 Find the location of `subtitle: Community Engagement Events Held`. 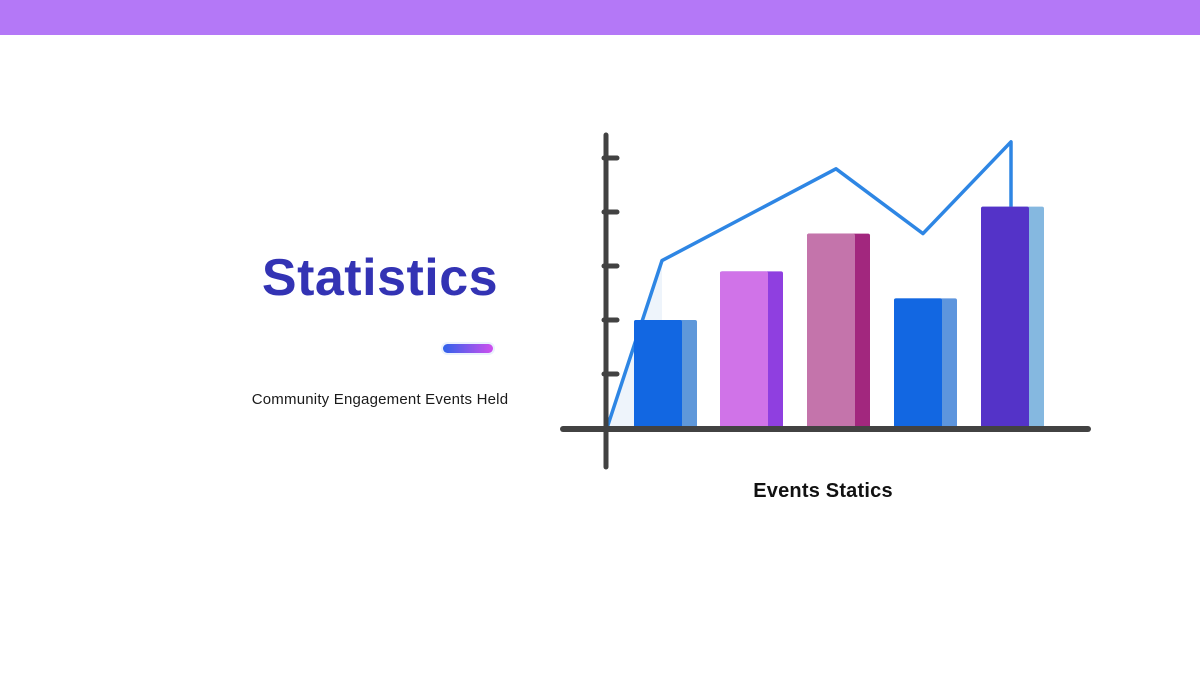

subtitle: Community Engagement Events Held is located at coordinates (380, 399).